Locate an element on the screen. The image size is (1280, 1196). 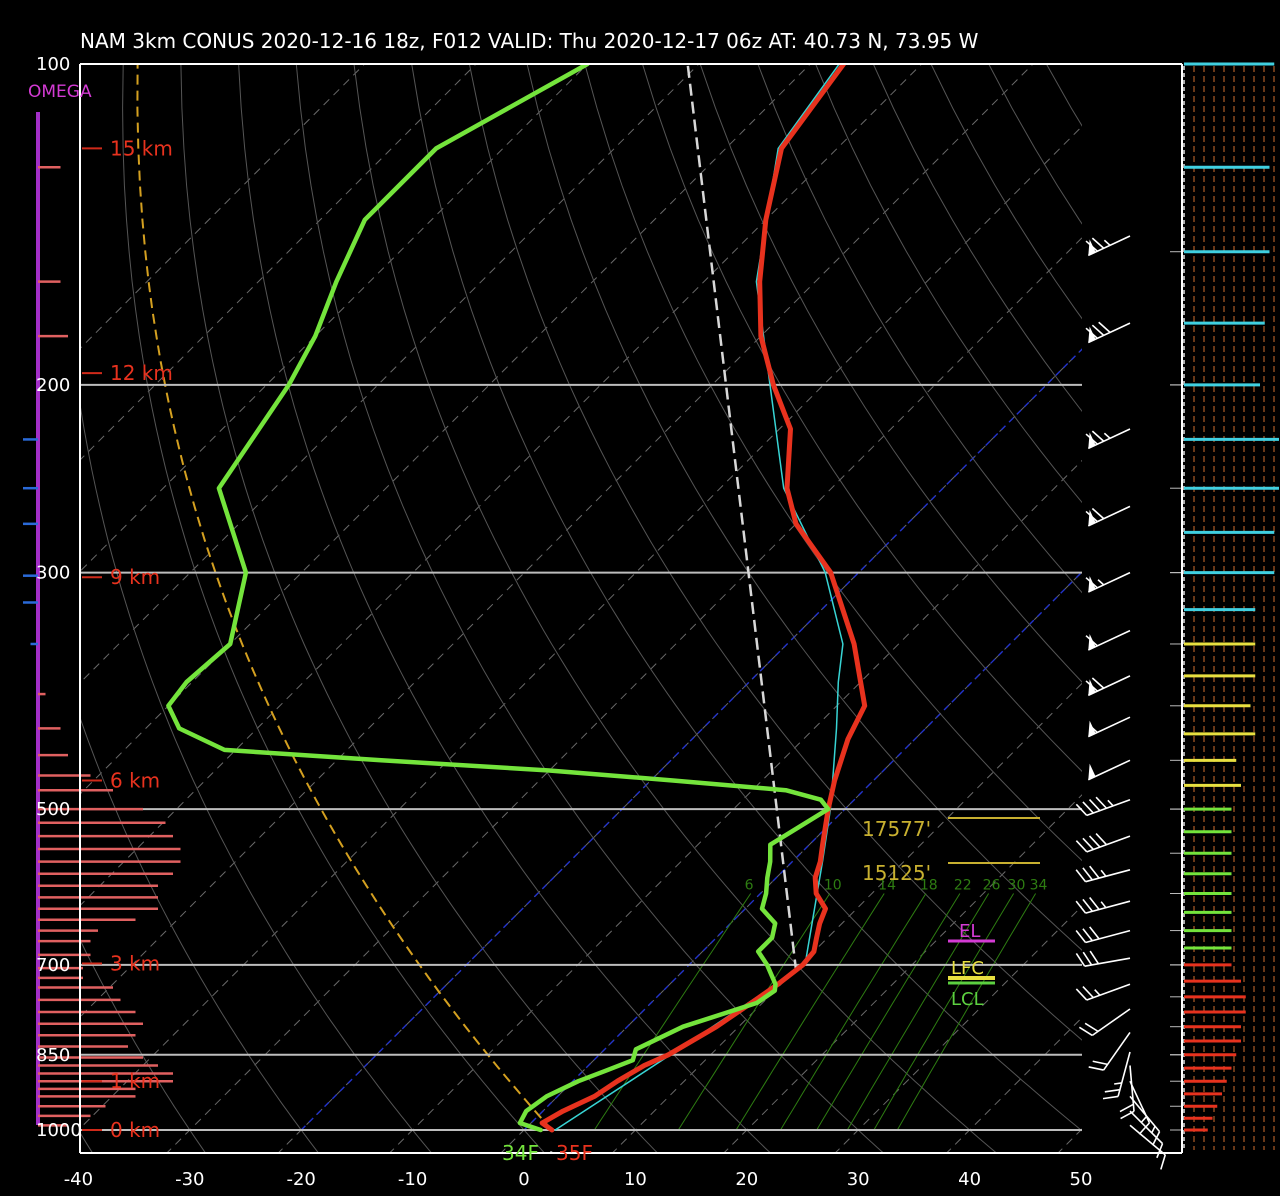
el-label: EL is located at coordinates (969, 931).